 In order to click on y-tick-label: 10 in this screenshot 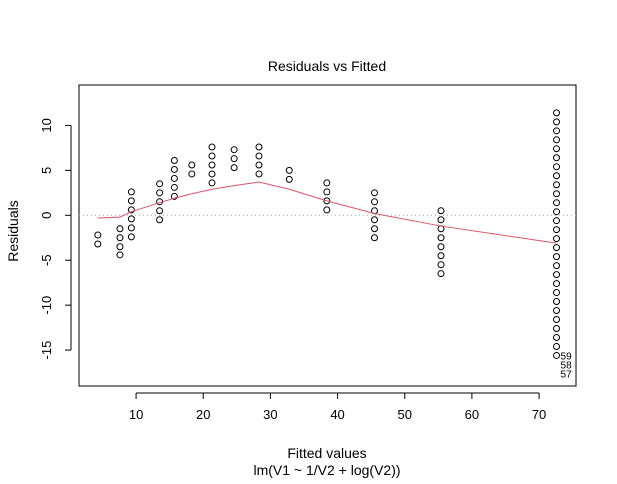, I will do `click(46, 125)`.